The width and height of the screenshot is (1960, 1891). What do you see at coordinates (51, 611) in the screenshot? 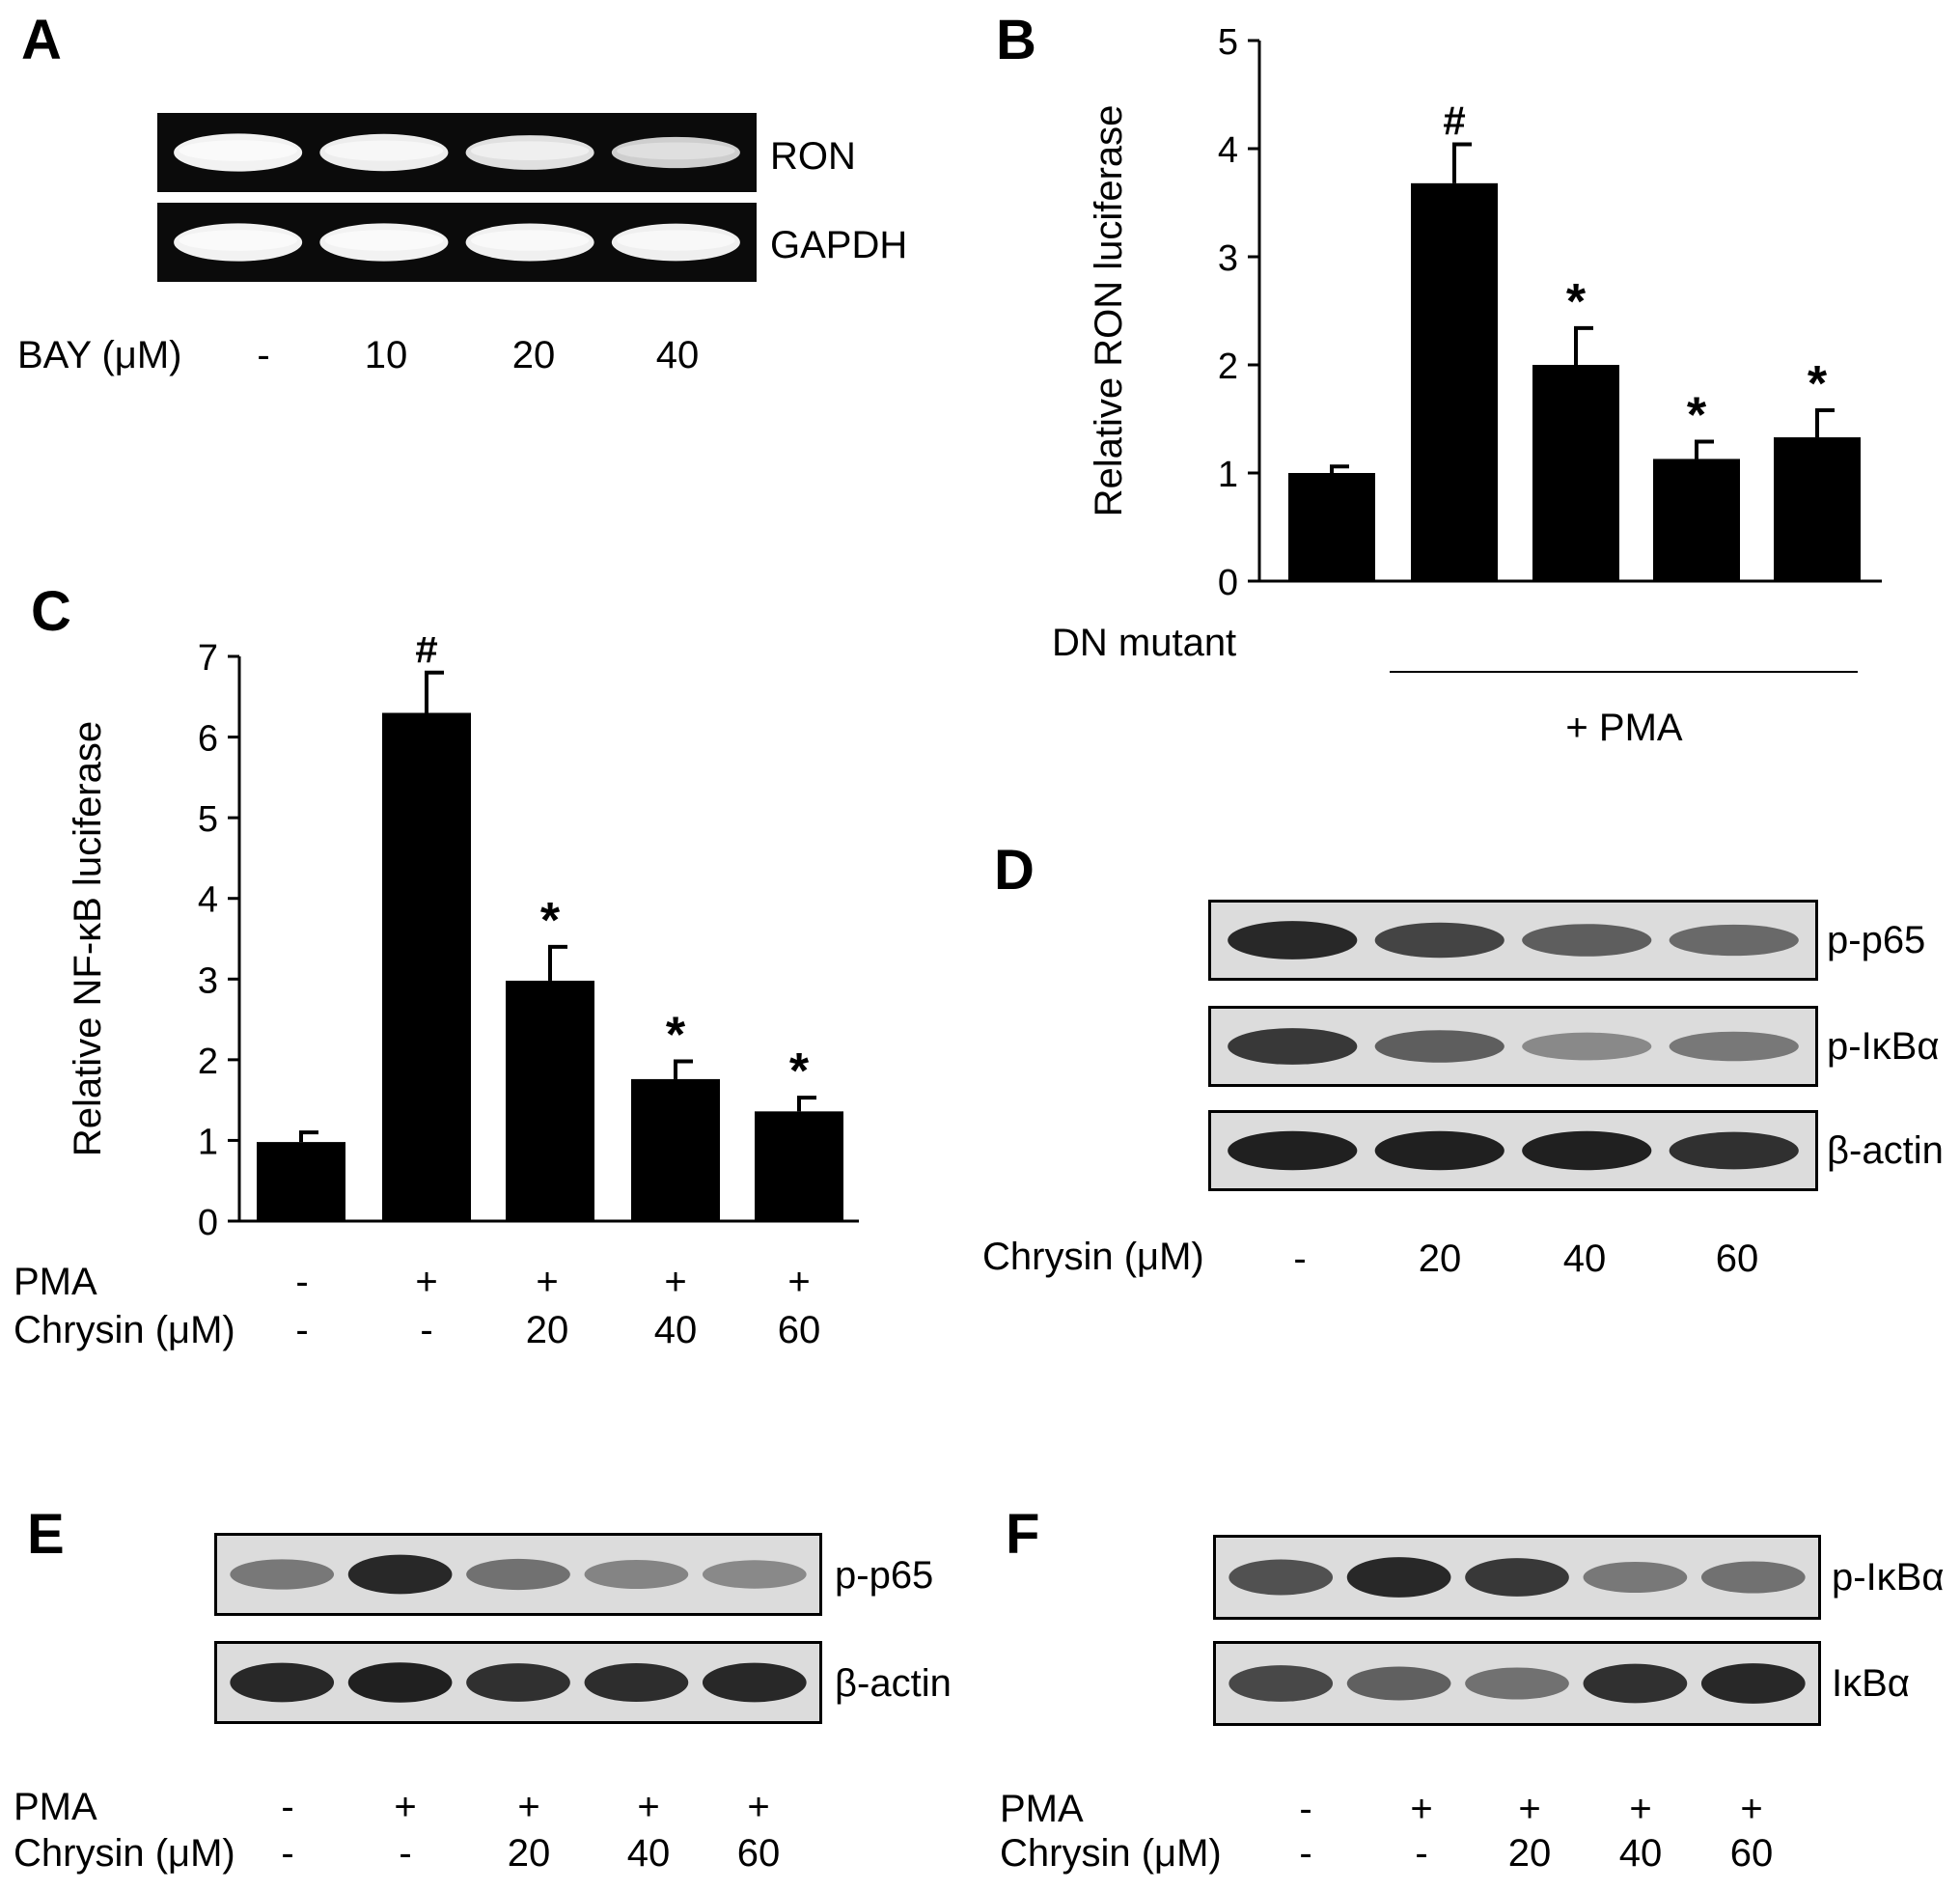
I see `panel-c-label: C` at bounding box center [51, 611].